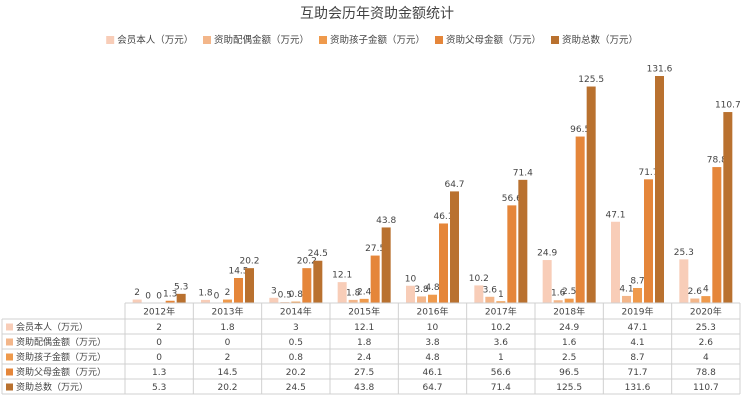 Image resolution: width=754 pixels, height=400 pixels. What do you see at coordinates (227, 328) in the screenshot?
I see `table-cell: 1.8` at bounding box center [227, 328].